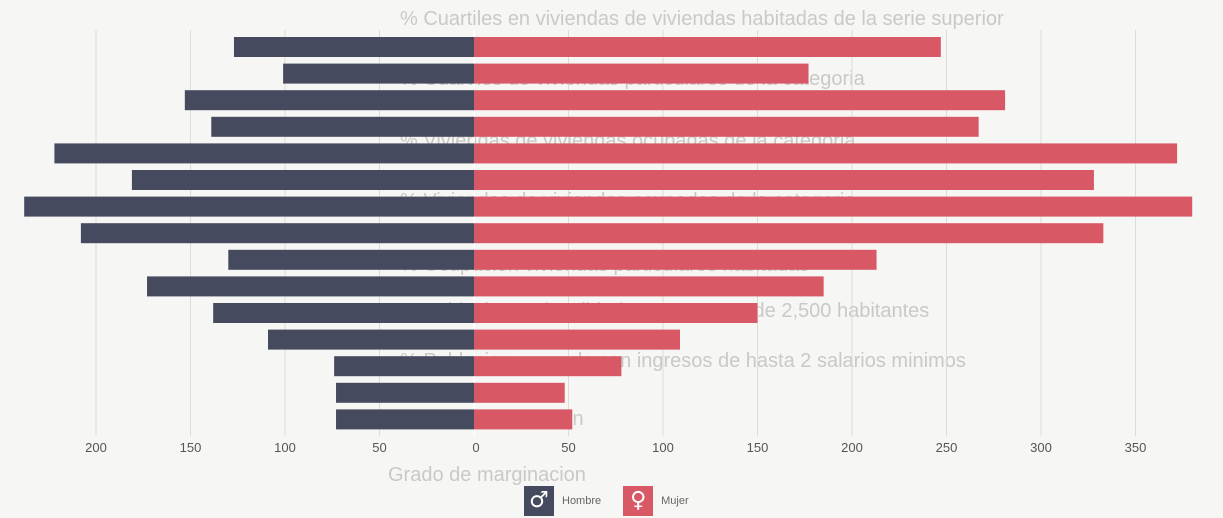 The image size is (1223, 518). Describe the element at coordinates (539, 501) in the screenshot. I see `male-symbol-icon: ♂` at that location.